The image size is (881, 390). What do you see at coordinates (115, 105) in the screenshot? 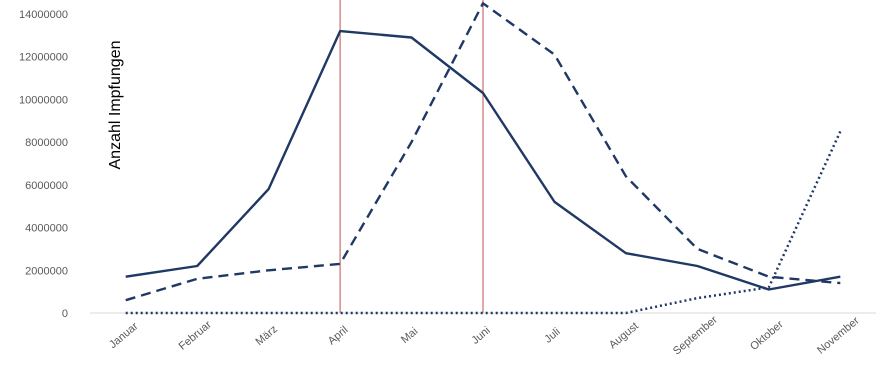
I see `y-axis-label: Anzahl Impfungen` at bounding box center [115, 105].